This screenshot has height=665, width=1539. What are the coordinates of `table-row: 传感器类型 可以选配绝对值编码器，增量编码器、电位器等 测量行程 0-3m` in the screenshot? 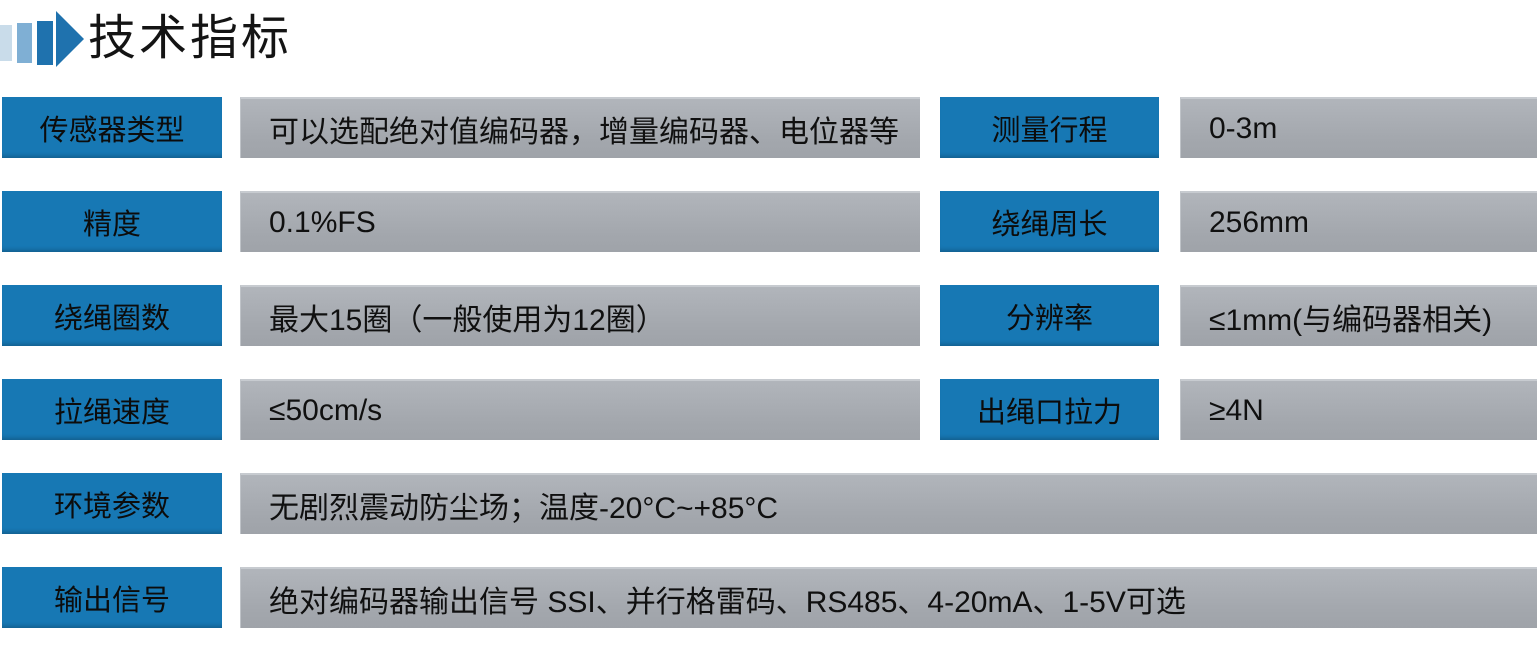 It's located at (770, 127).